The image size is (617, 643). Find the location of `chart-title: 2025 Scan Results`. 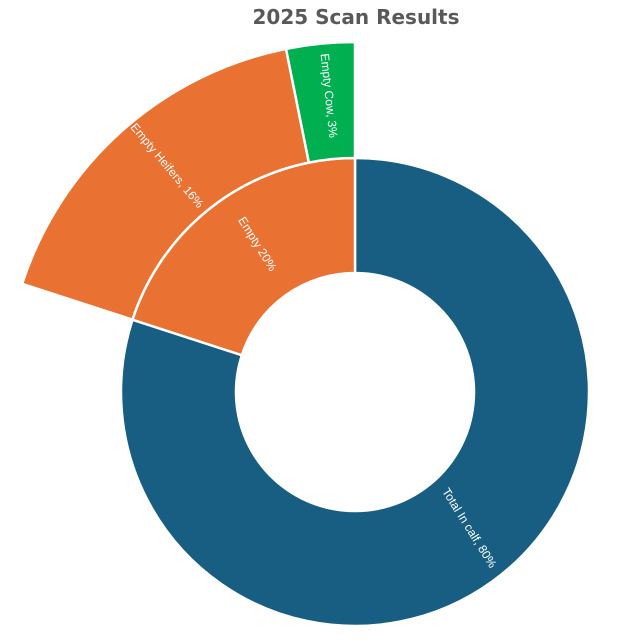

chart-title: 2025 Scan Results is located at coordinates (356, 17).